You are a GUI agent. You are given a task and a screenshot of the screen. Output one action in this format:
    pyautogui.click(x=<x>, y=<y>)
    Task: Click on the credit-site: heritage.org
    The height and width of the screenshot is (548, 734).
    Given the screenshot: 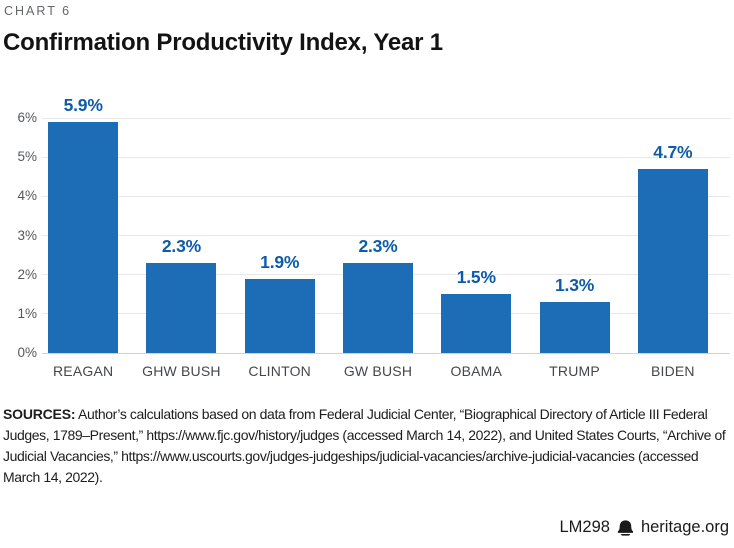 What is the action you would take?
    pyautogui.click(x=684, y=527)
    